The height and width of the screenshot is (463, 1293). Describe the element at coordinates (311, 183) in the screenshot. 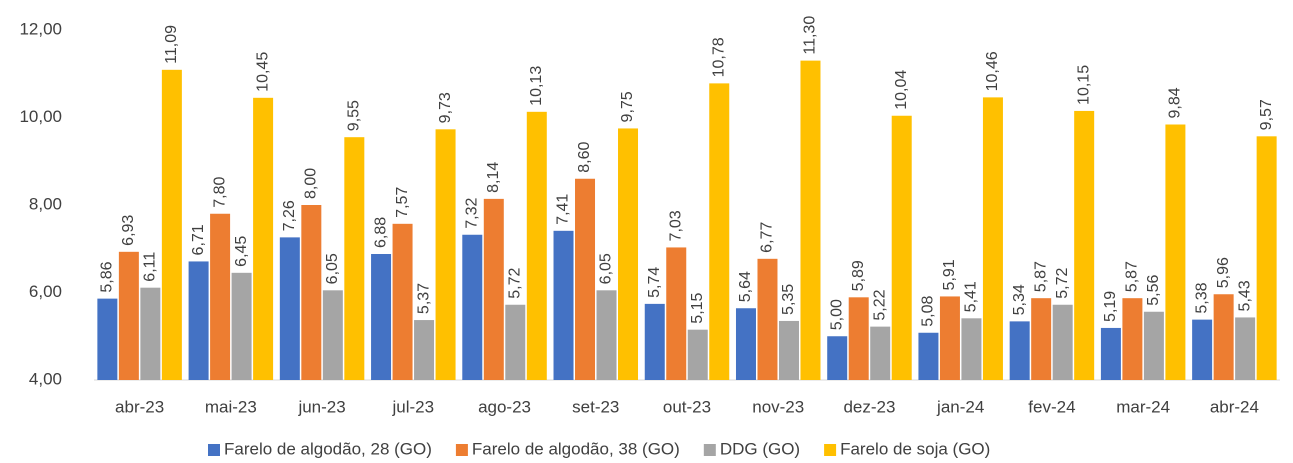

I see `value-label: 8,00` at that location.